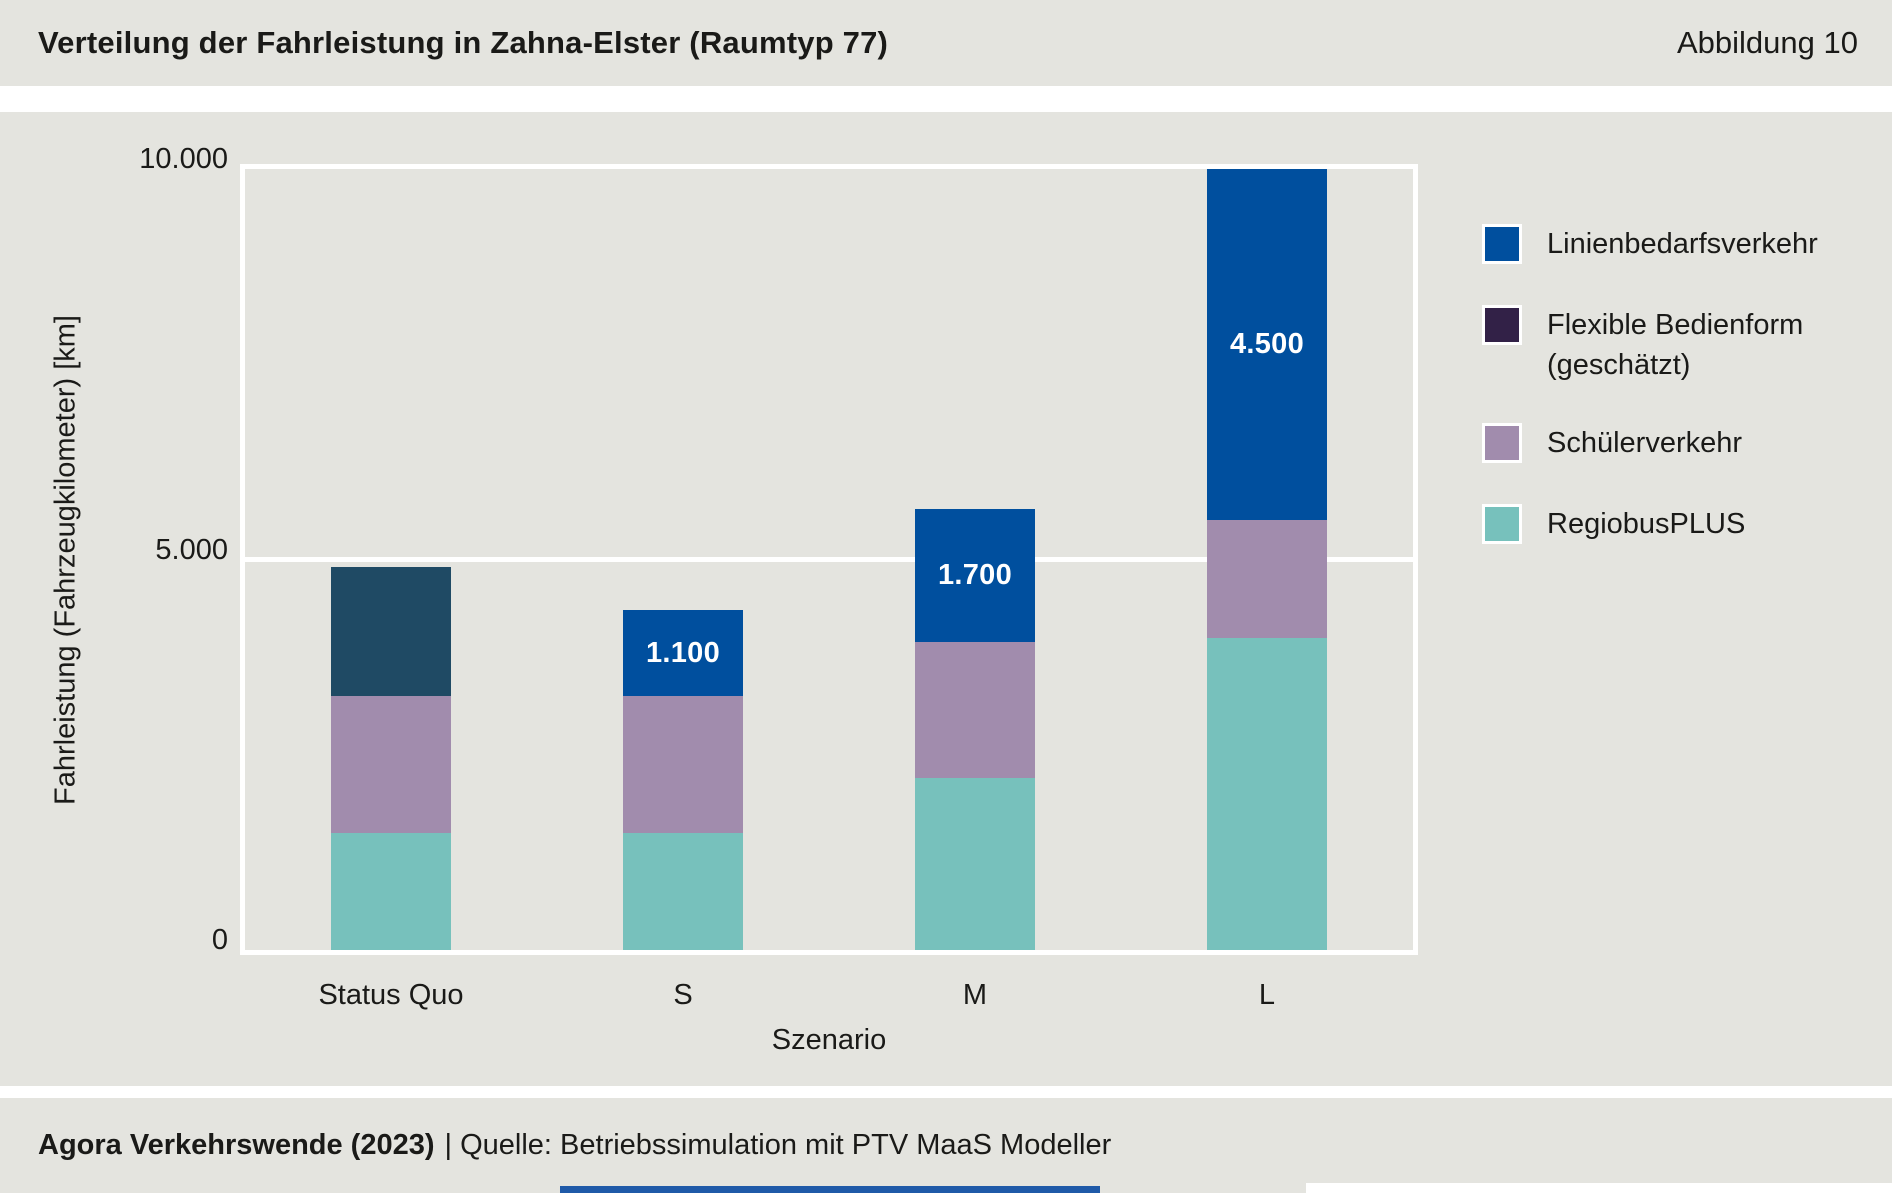  Describe the element at coordinates (191, 549) in the screenshot. I see `y-tick-label-5.000: 5.000` at that location.